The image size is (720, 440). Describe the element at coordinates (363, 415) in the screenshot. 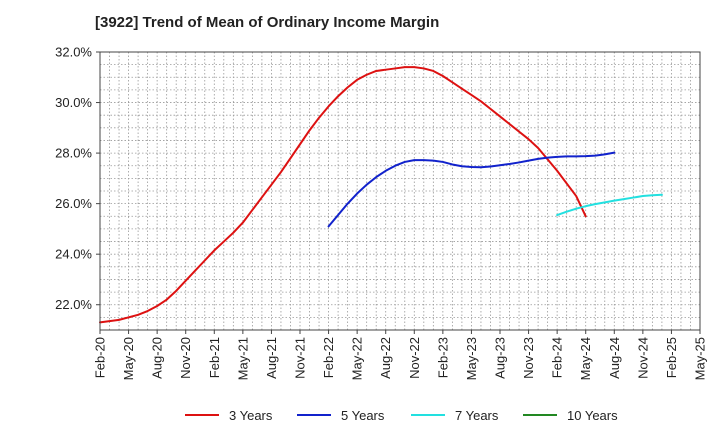

I see `legend-label-5-years: 5 Years` at that location.